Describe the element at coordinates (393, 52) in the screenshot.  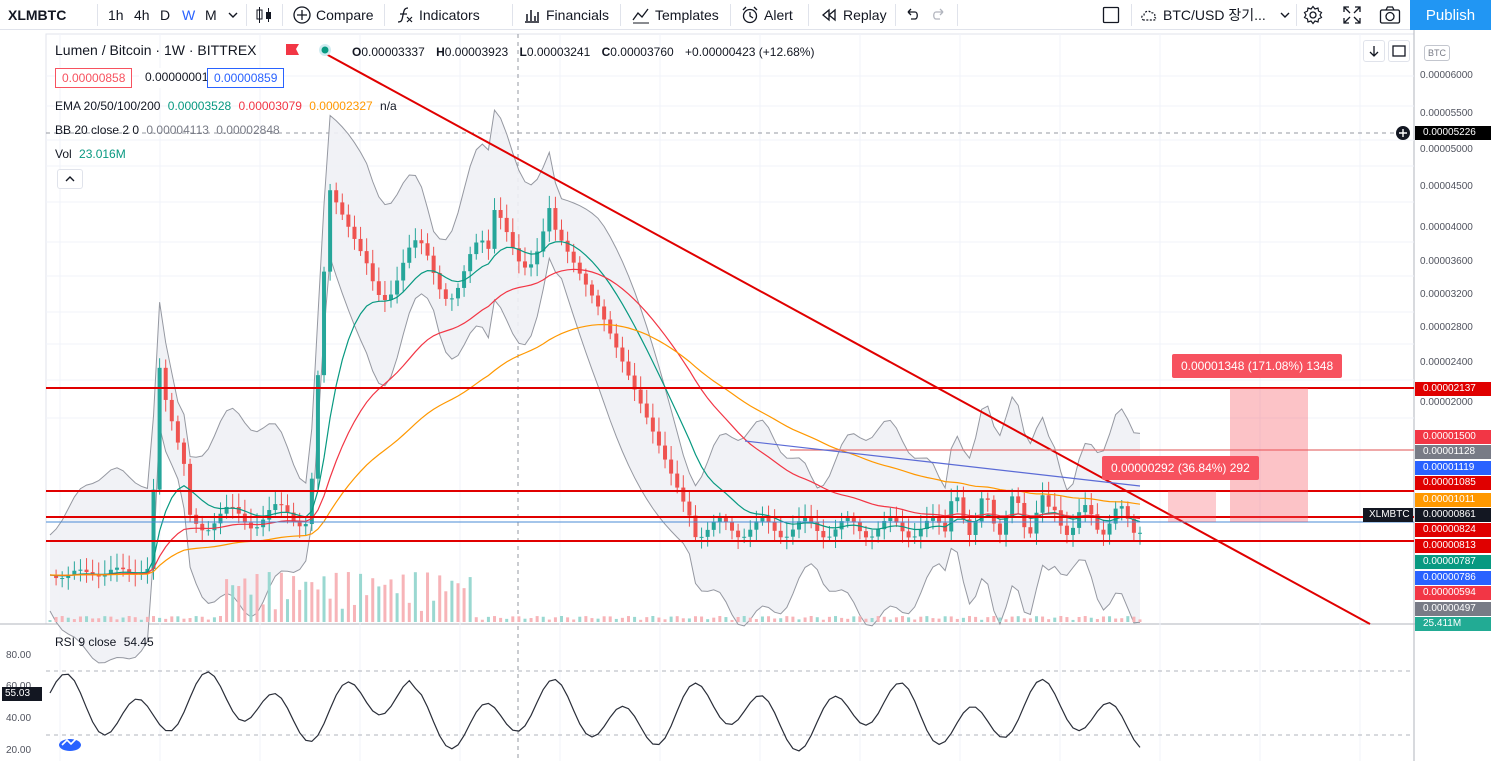
I see `open-value: 0.00003337` at that location.